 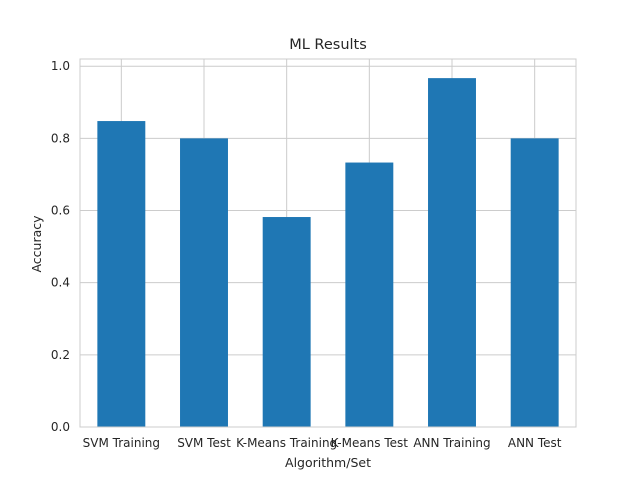 What do you see at coordinates (286, 443) in the screenshot?
I see `x-tick-label: K-Means Training` at bounding box center [286, 443].